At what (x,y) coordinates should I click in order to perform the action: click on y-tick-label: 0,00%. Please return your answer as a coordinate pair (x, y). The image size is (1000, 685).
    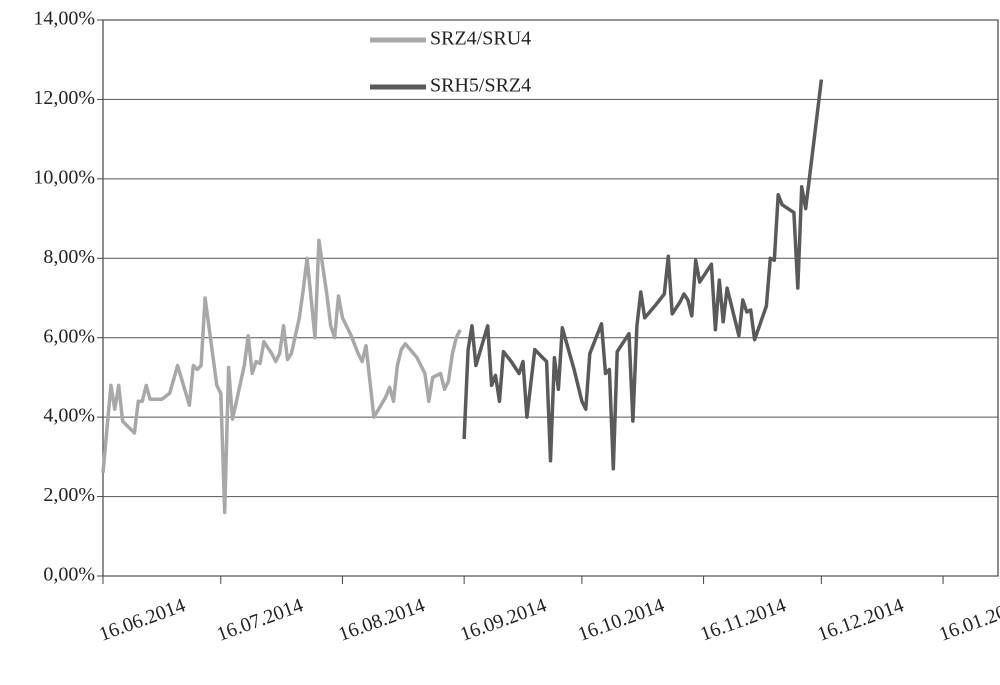
    Looking at the image, I should click on (69, 575).